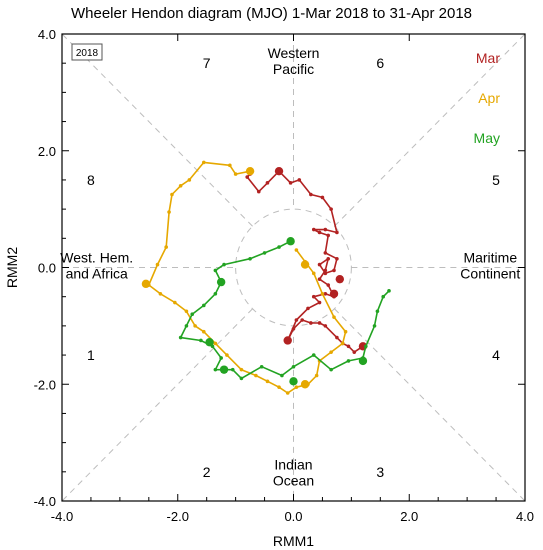 The height and width of the screenshot is (550, 543). I want to click on x-axis-label: RMM1, so click(293, 541).